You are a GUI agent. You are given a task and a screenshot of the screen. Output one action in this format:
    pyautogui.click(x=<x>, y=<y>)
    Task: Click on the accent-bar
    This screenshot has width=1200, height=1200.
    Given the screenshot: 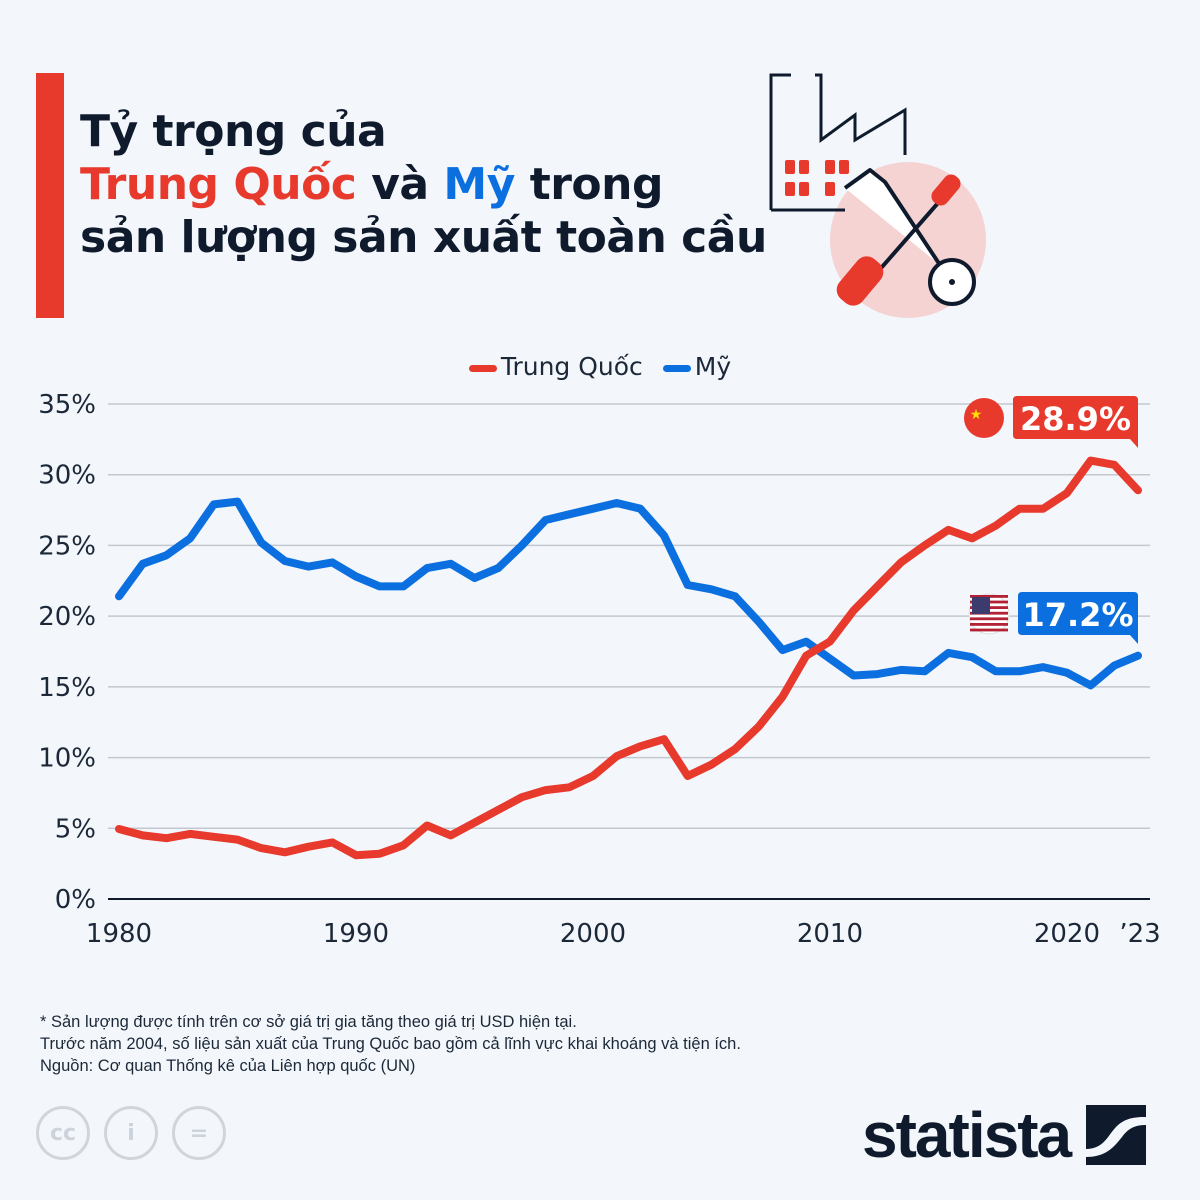 What is the action you would take?
    pyautogui.click(x=50, y=195)
    